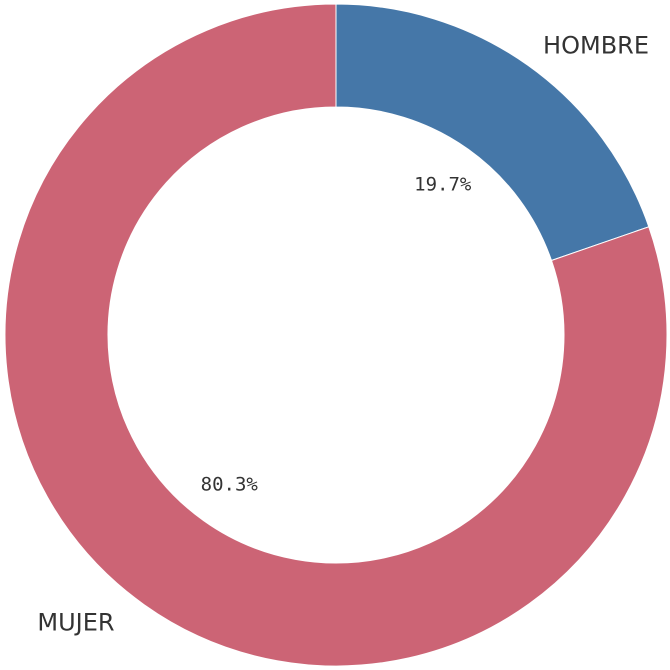 Image resolution: width=670 pixels, height=670 pixels. I want to click on category-label: HOMBRE, so click(596, 45).